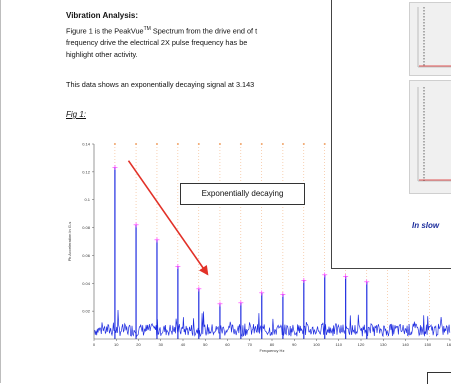 This screenshot has height=384, width=451. What do you see at coordinates (116, 344) in the screenshot?
I see `x-tick-label-1: 10` at bounding box center [116, 344].